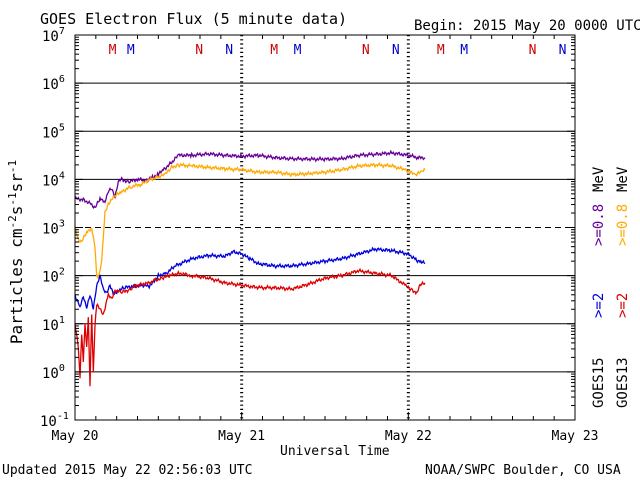 This screenshot has height=480, width=640. Describe the element at coordinates (366, 50) in the screenshot. I see `marker-n-6: N` at that location.